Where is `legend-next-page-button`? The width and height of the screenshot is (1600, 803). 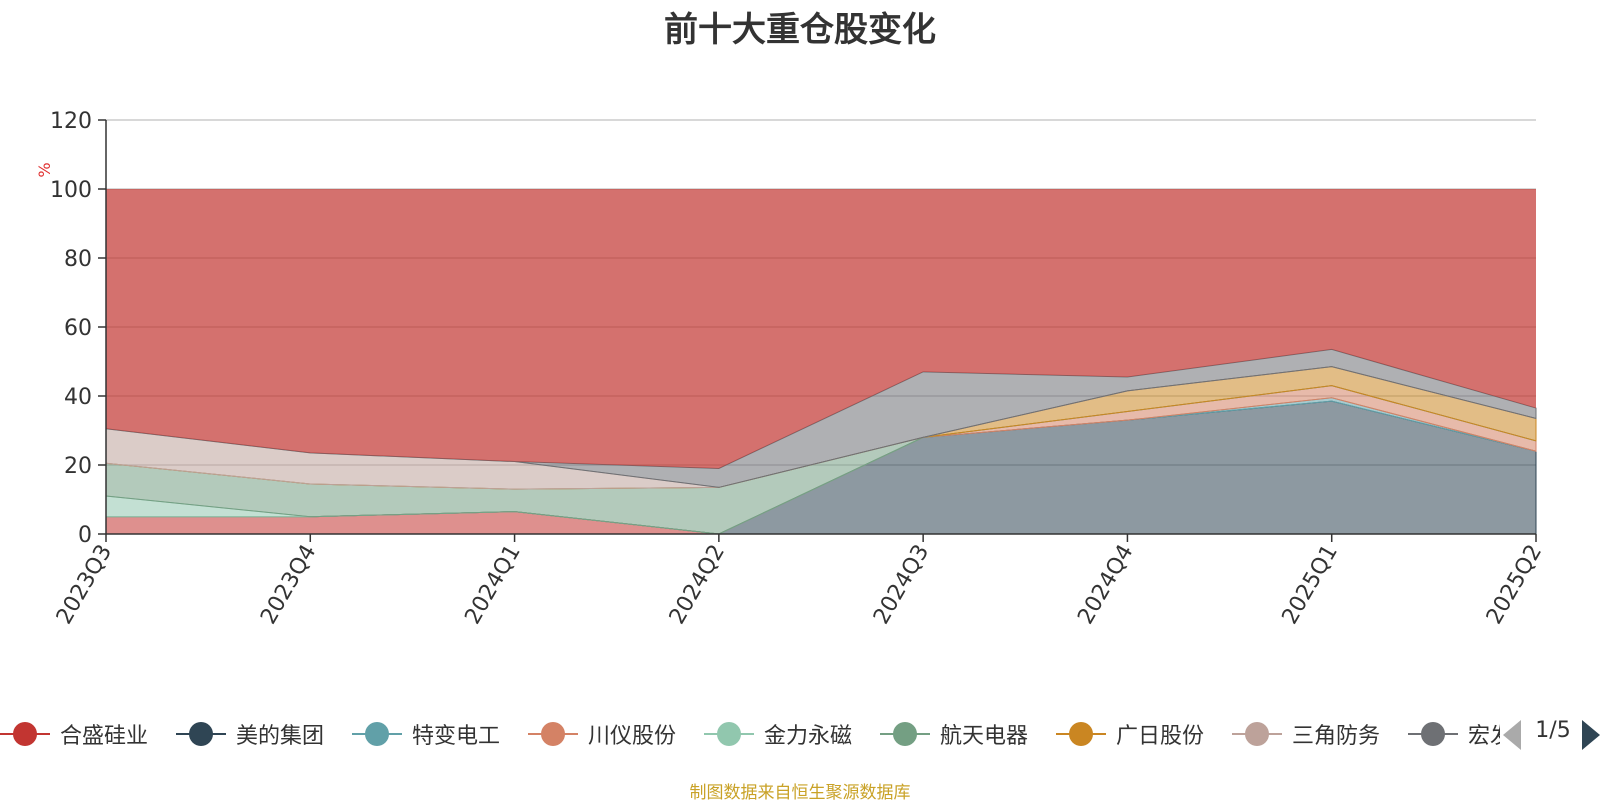 legend-next-page-button is located at coordinates (1591, 735).